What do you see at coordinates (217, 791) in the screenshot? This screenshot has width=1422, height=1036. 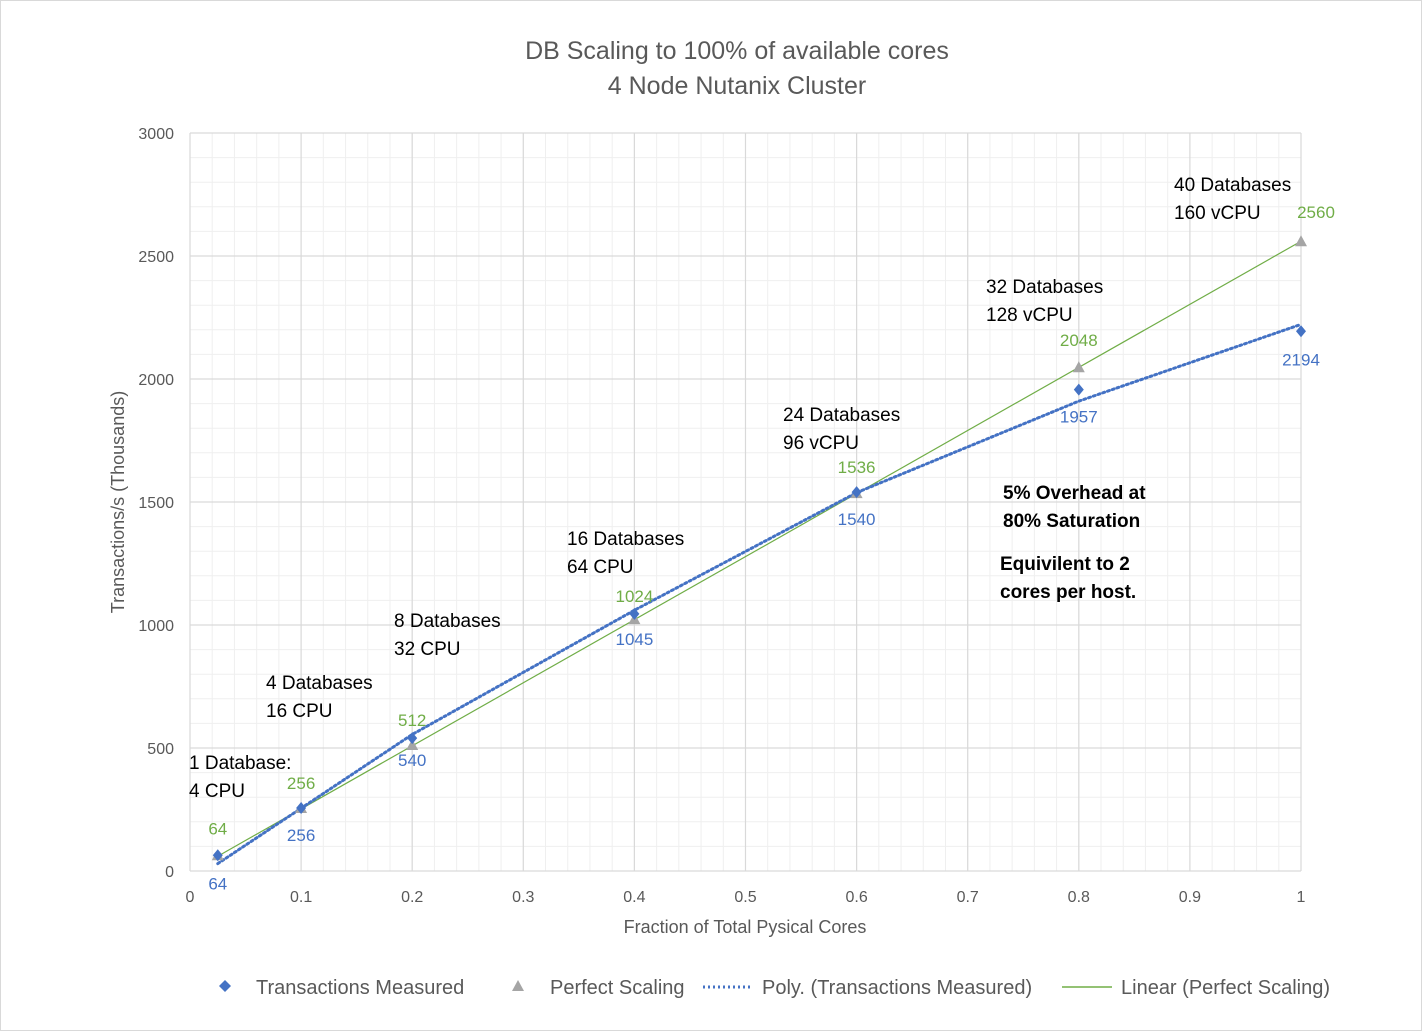 I see `annotation-line: 4 CPU` at bounding box center [217, 791].